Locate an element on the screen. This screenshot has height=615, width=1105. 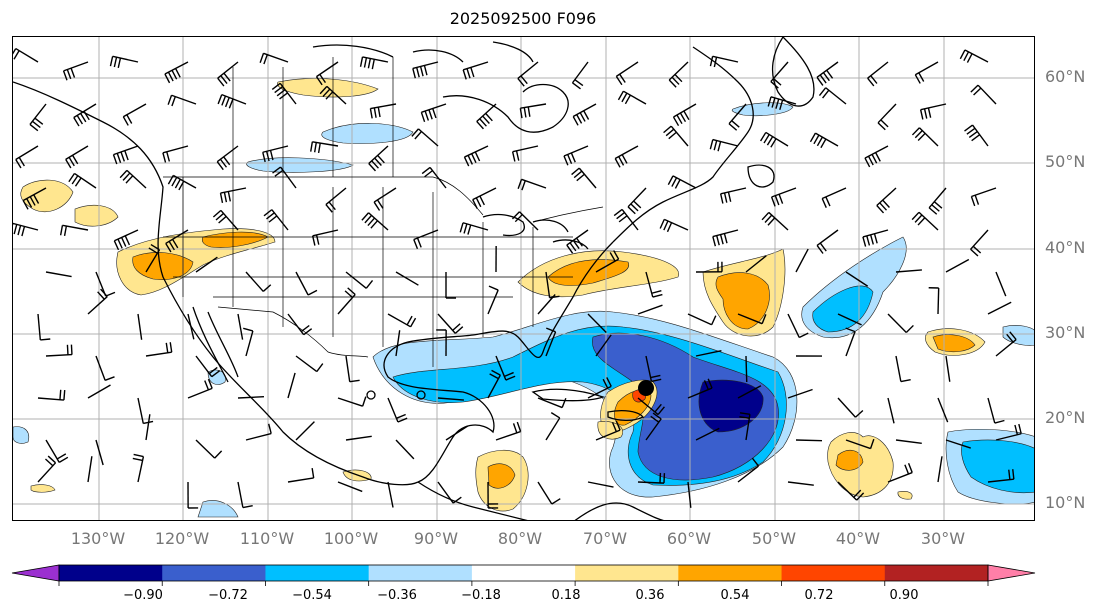
greenland is located at coordinates (793, 72).